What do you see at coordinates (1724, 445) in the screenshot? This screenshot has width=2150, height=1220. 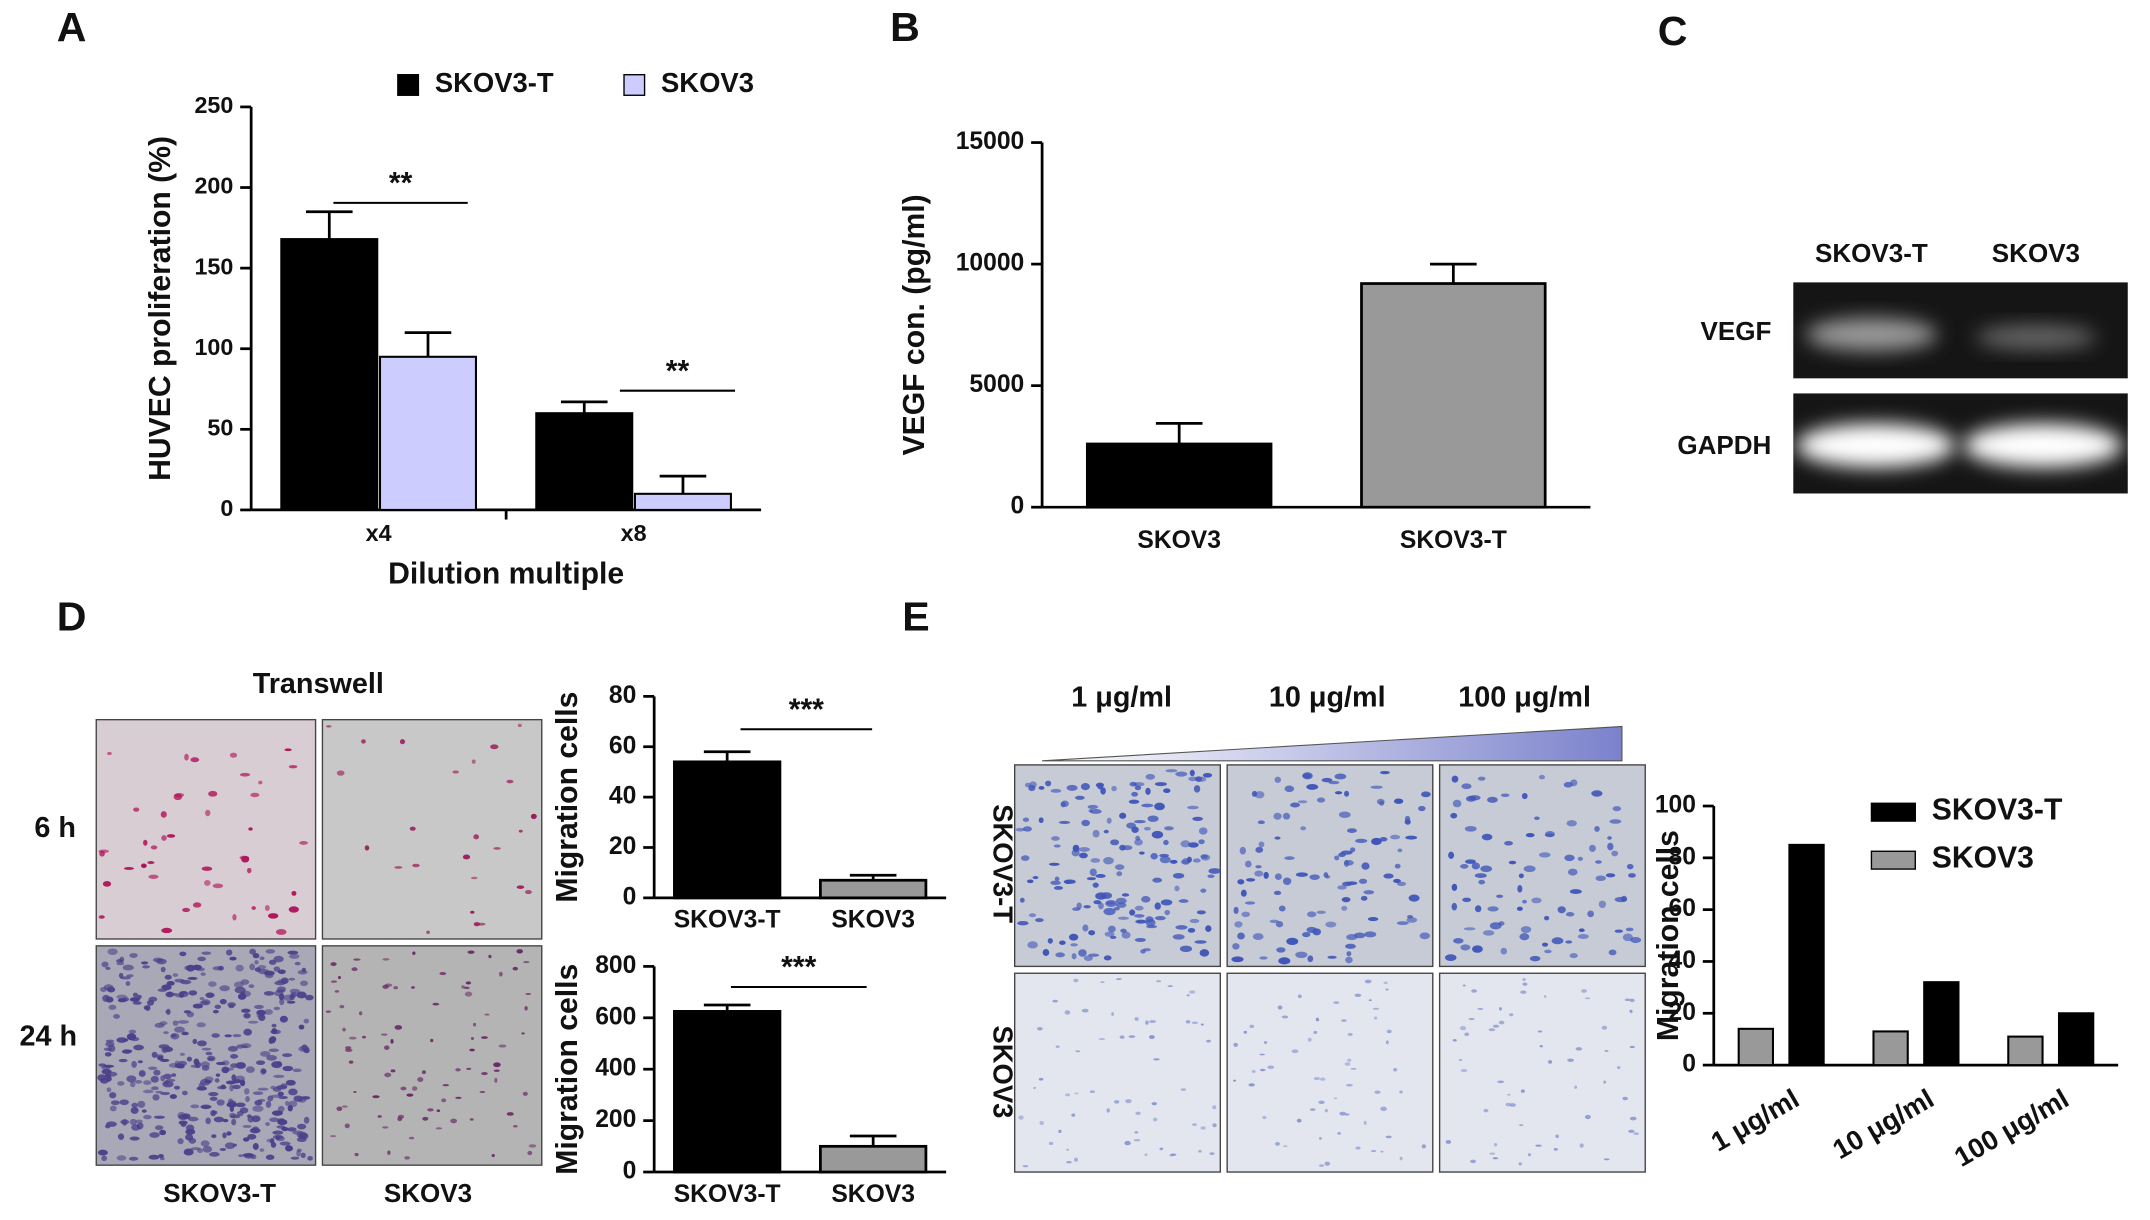 I see `band-label: GAPDH` at bounding box center [1724, 445].